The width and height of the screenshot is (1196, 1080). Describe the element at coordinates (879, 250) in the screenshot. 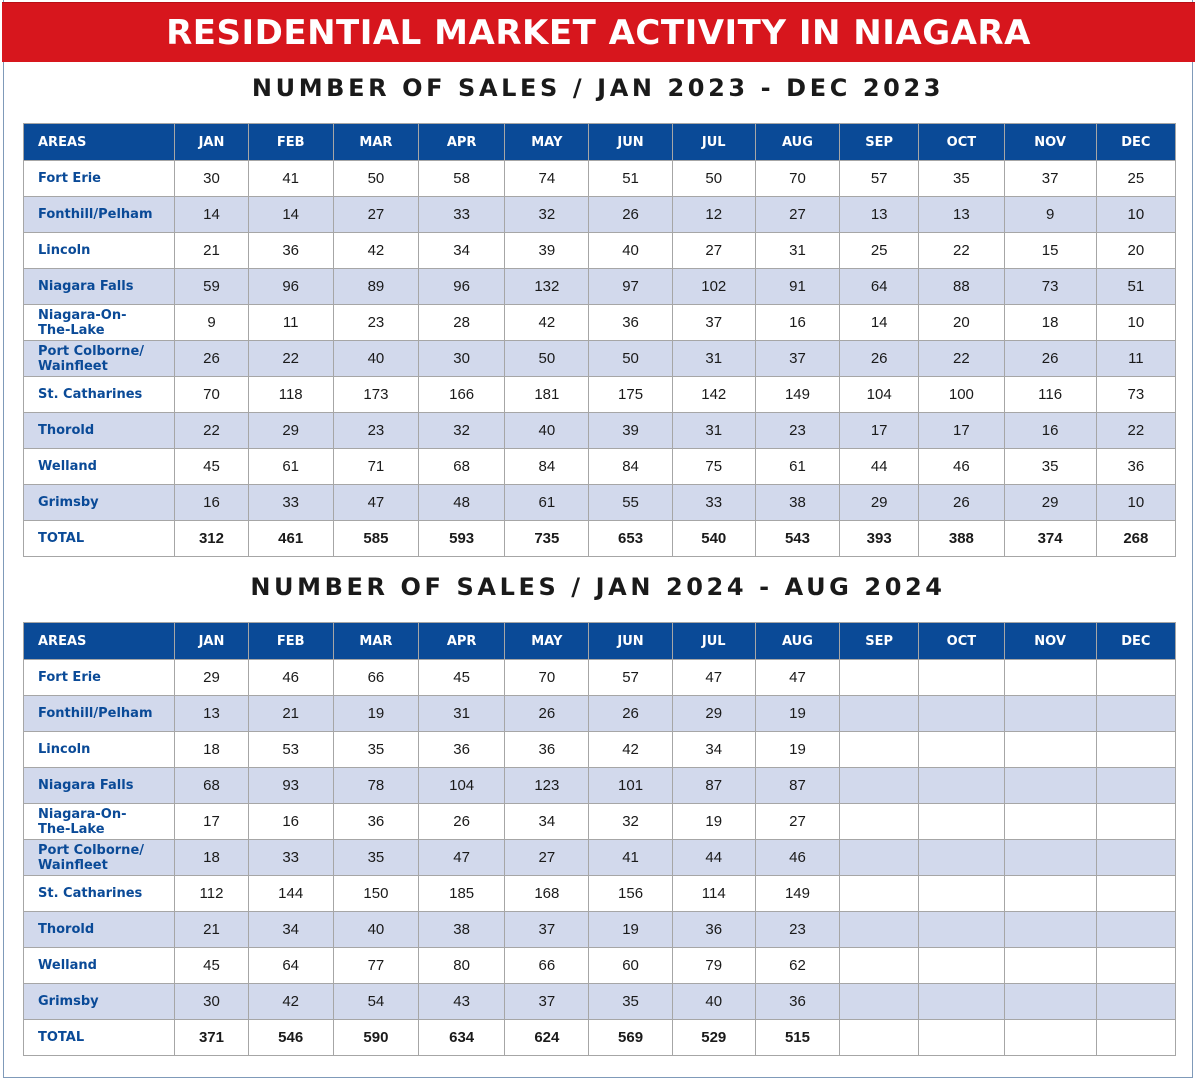

I see `sales-cell: 25` at that location.